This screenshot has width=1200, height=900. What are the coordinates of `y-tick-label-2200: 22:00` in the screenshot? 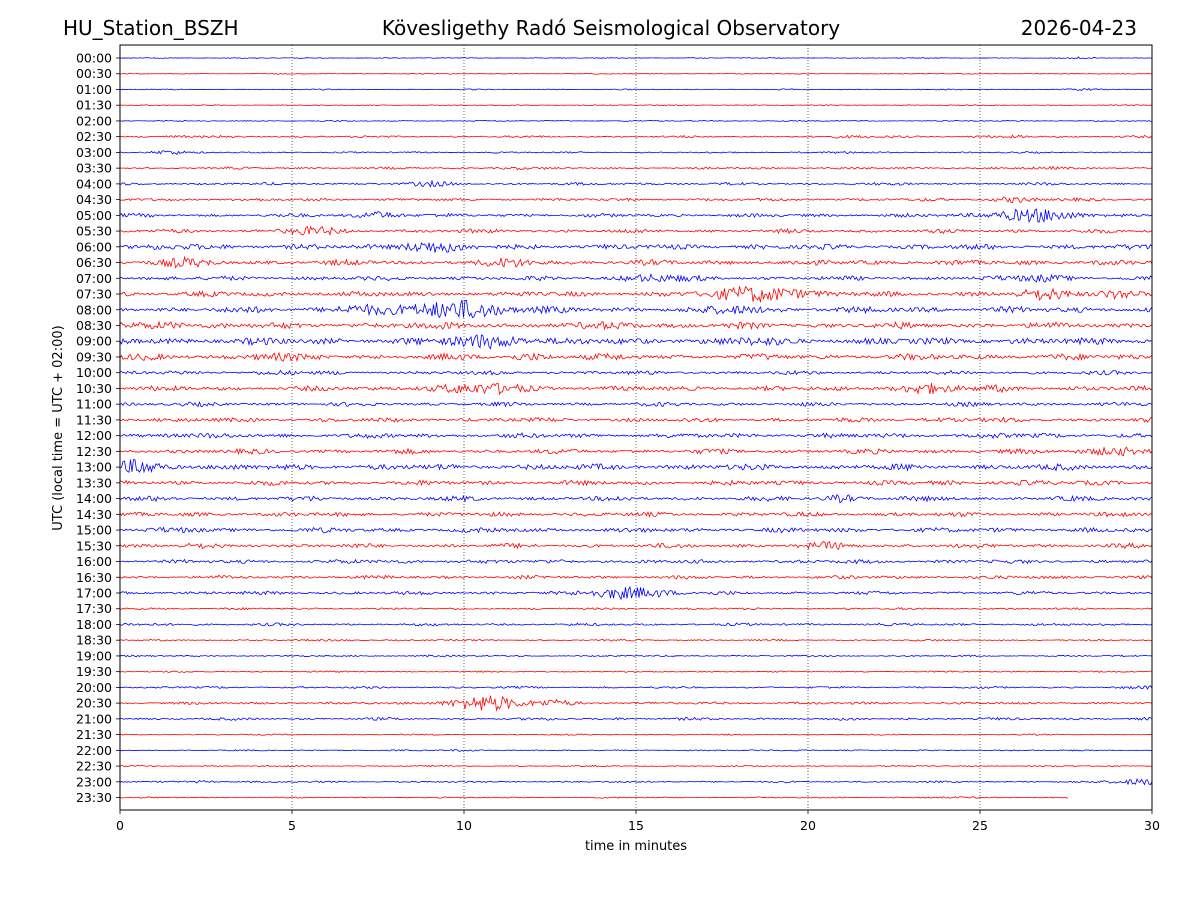 It's located at (94, 750).